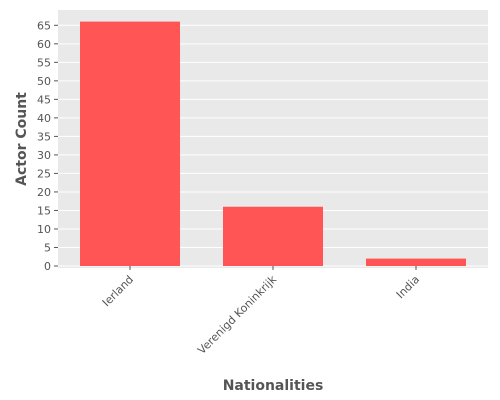 This screenshot has width=500, height=400. I want to click on y-tick-label: 35, so click(44, 136).